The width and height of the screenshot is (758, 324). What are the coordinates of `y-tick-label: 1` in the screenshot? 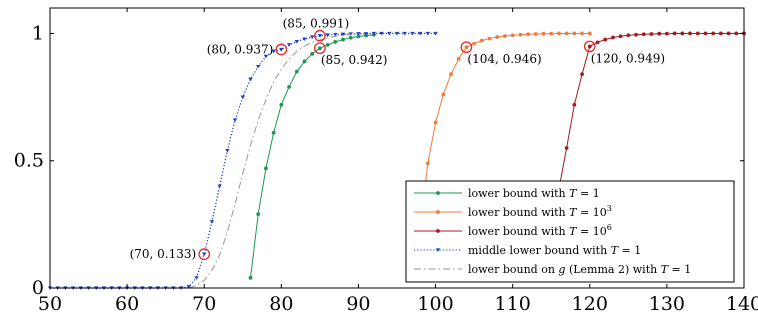 It's located at (38, 33).